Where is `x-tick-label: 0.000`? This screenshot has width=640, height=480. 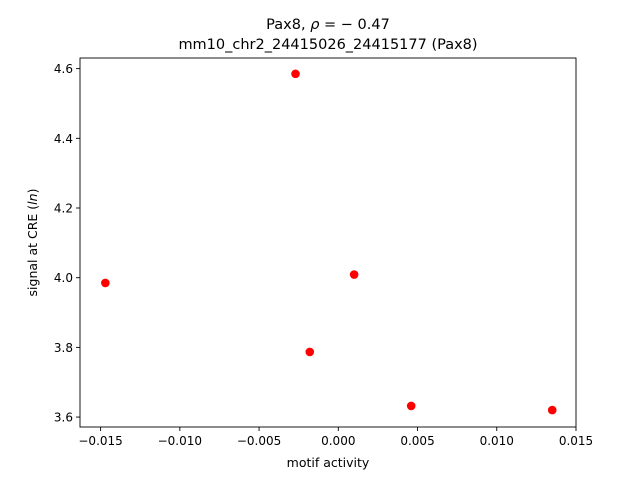 x-tick-label: 0.000 is located at coordinates (338, 441).